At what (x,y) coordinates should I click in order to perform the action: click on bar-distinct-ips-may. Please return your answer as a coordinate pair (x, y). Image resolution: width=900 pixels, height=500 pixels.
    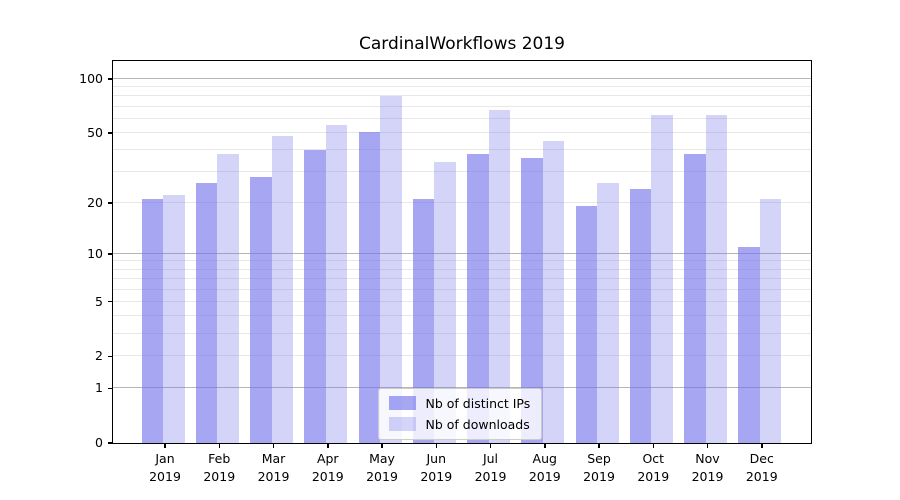
    Looking at the image, I should click on (369, 287).